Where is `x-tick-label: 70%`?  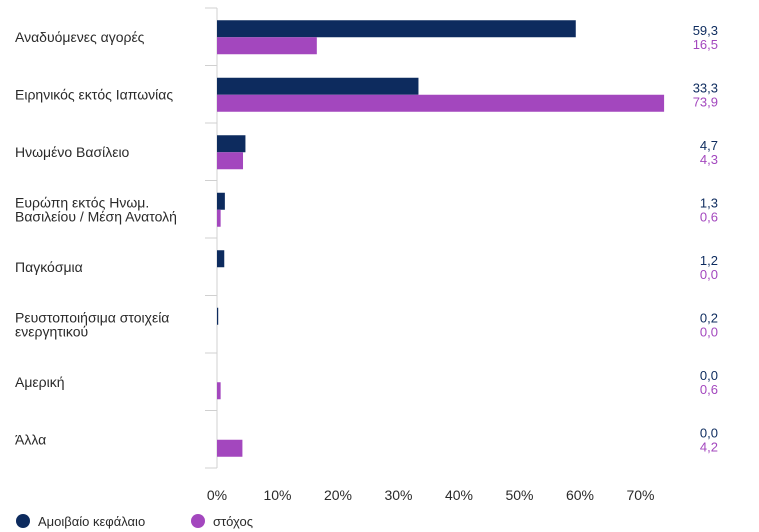 x-tick-label: 70% is located at coordinates (640, 495).